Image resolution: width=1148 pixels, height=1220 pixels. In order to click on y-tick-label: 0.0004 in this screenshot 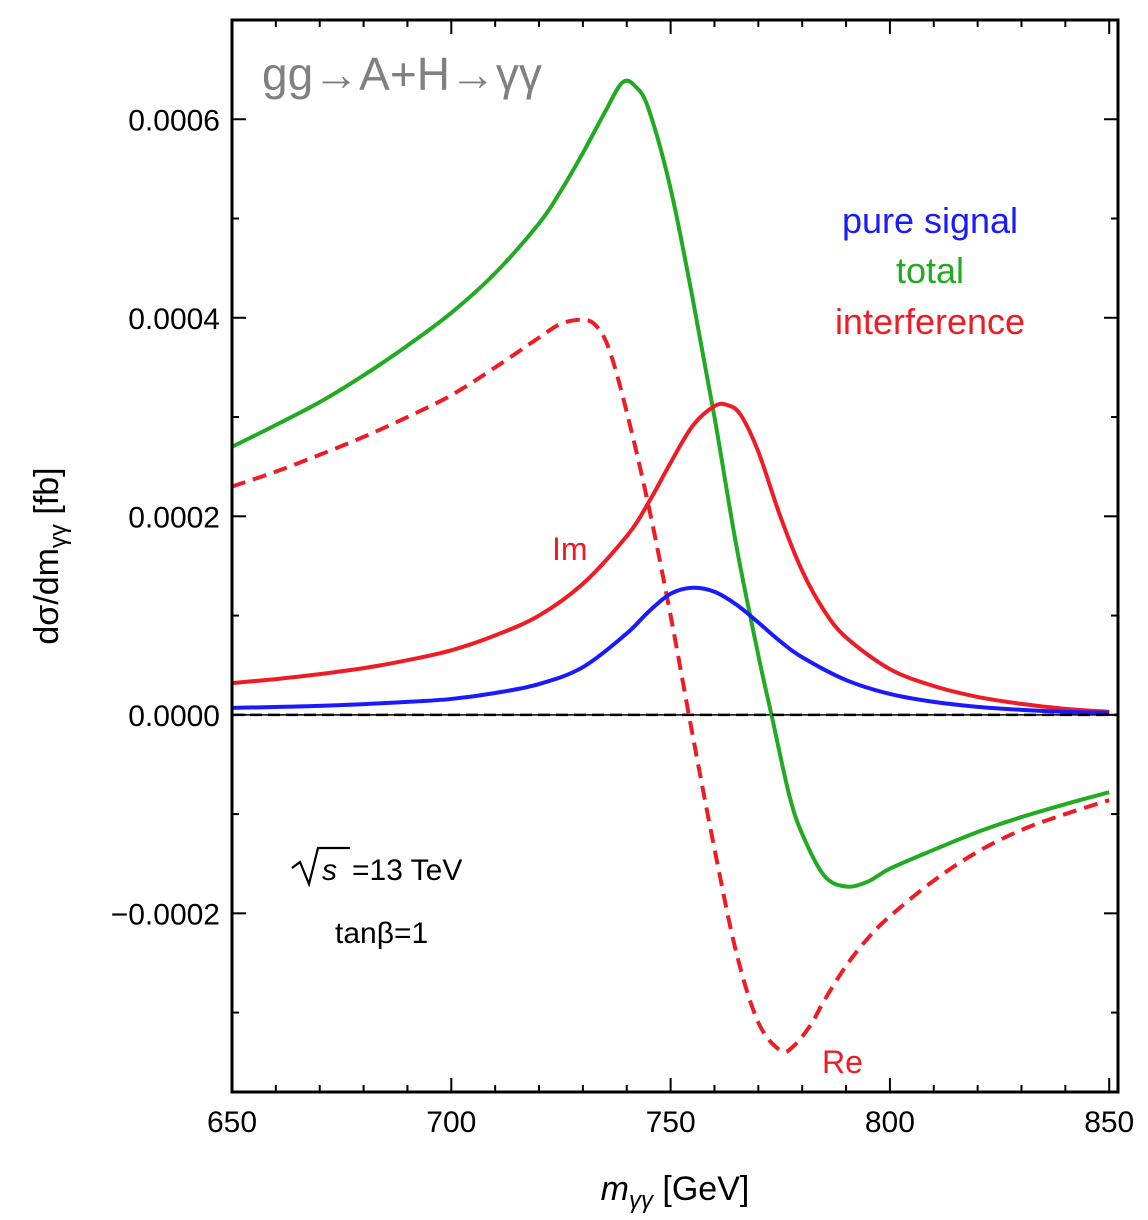, I will do `click(174, 319)`.